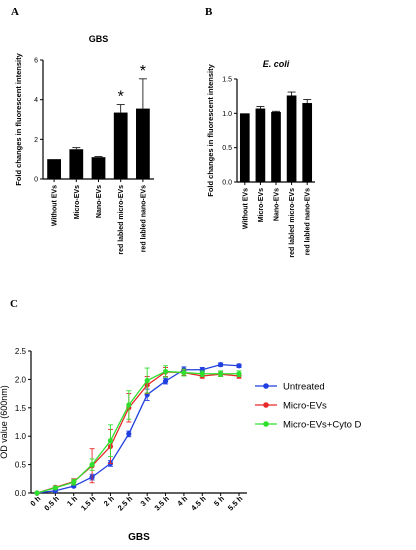  Describe the element at coordinates (209, 12) in the screenshot. I see `panel-label-b: B` at that location.